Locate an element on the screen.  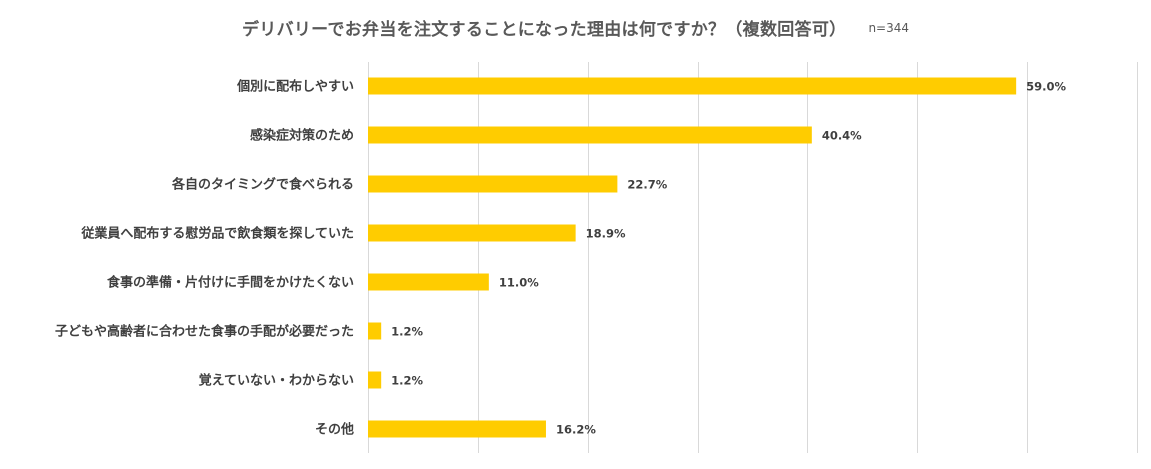
value-label: 18.9% is located at coordinates (606, 234).